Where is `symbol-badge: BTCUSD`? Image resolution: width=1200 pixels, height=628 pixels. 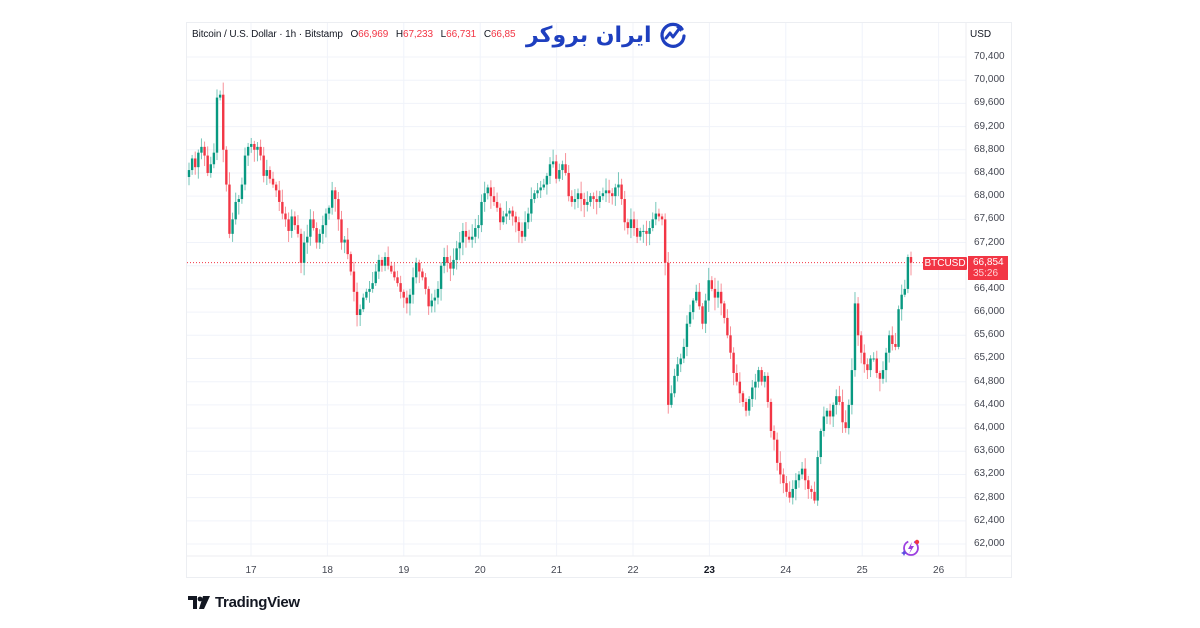
symbol-badge: BTCUSD is located at coordinates (945, 263).